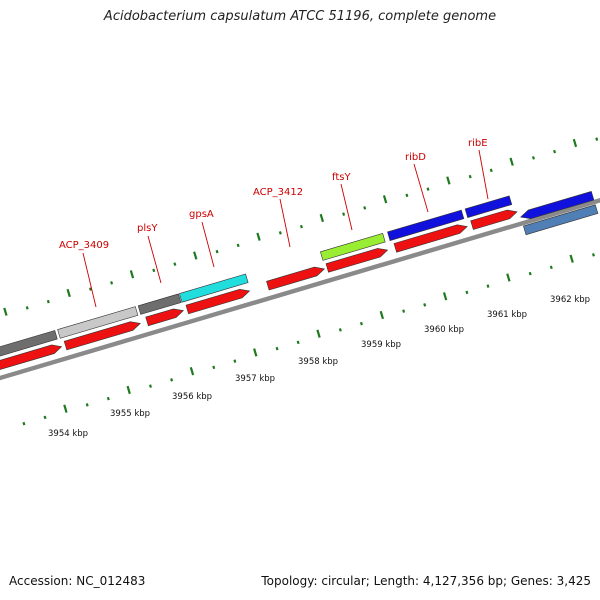  Describe the element at coordinates (318, 362) in the screenshot. I see `scale-label: 3958 kbp` at that location.